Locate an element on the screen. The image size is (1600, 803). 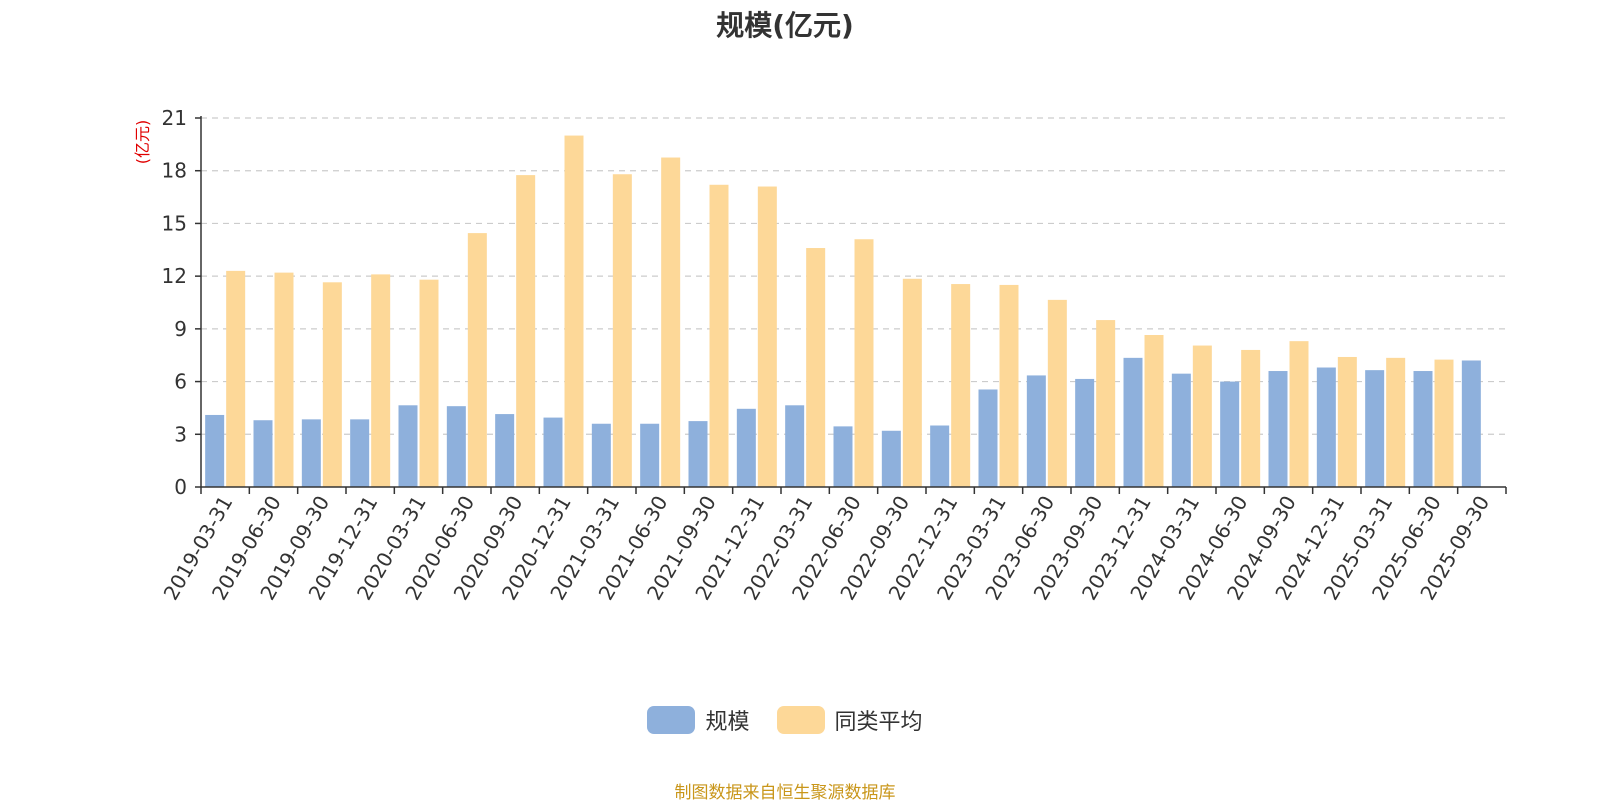
y-tick-label: 9 is located at coordinates (180, 329).